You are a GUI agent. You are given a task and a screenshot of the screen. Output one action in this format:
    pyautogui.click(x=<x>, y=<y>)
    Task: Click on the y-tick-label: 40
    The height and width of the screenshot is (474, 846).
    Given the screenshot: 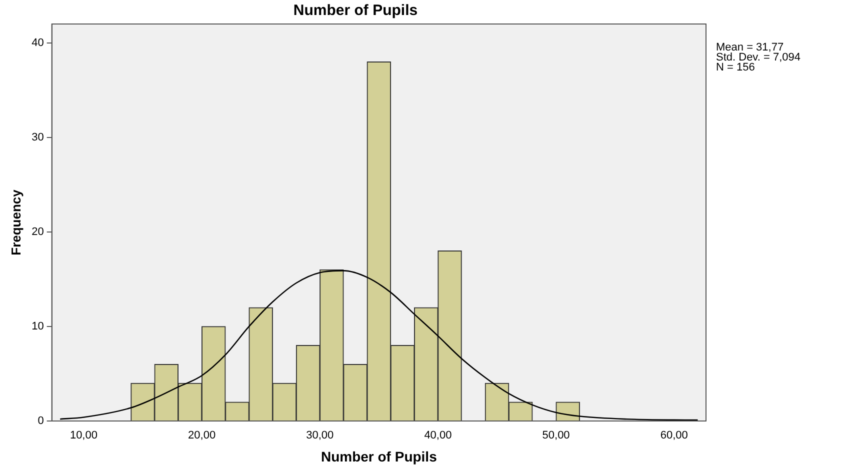 What is the action you would take?
    pyautogui.click(x=38, y=42)
    